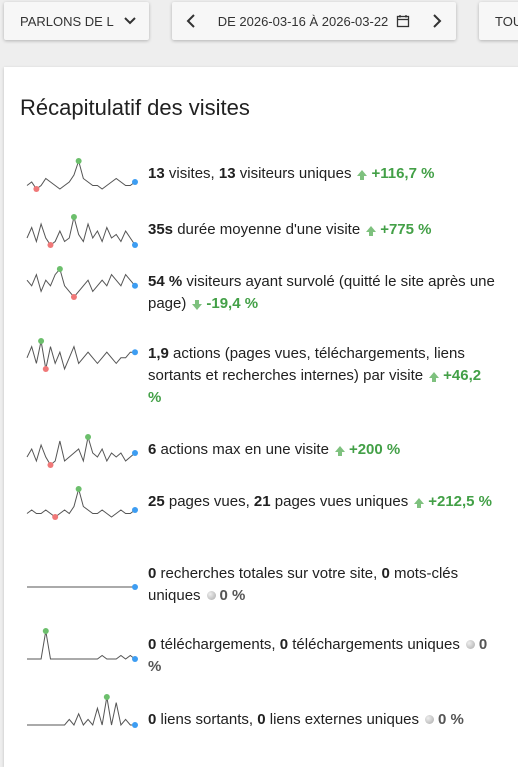  I want to click on metric-label: pages vues,, so click(209, 501).